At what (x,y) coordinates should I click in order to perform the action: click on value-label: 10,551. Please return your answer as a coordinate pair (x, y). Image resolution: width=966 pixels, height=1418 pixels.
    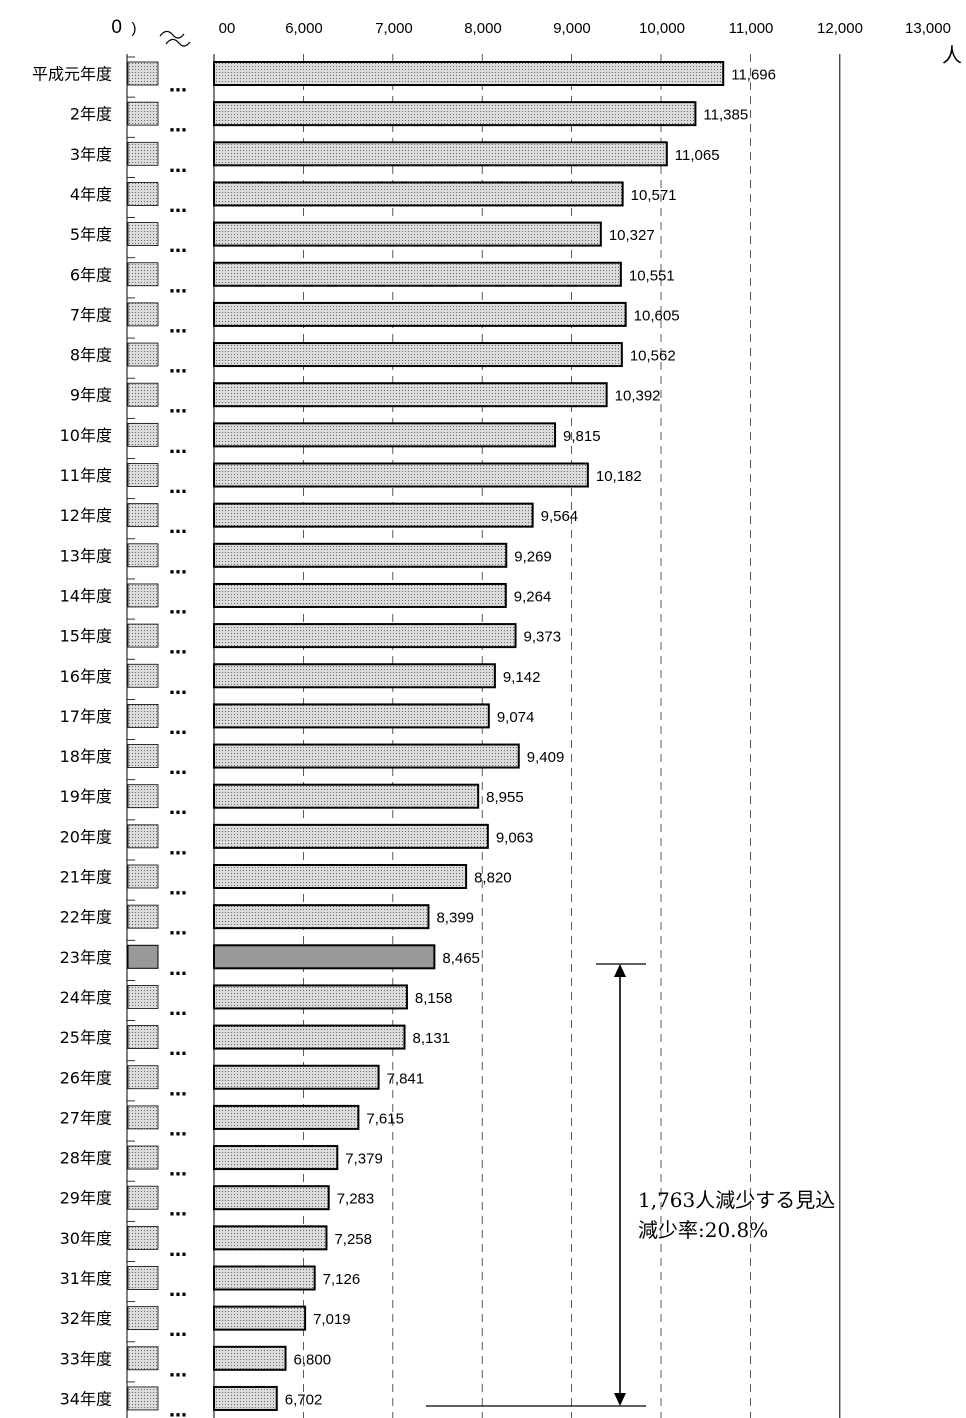
    Looking at the image, I should click on (652, 275).